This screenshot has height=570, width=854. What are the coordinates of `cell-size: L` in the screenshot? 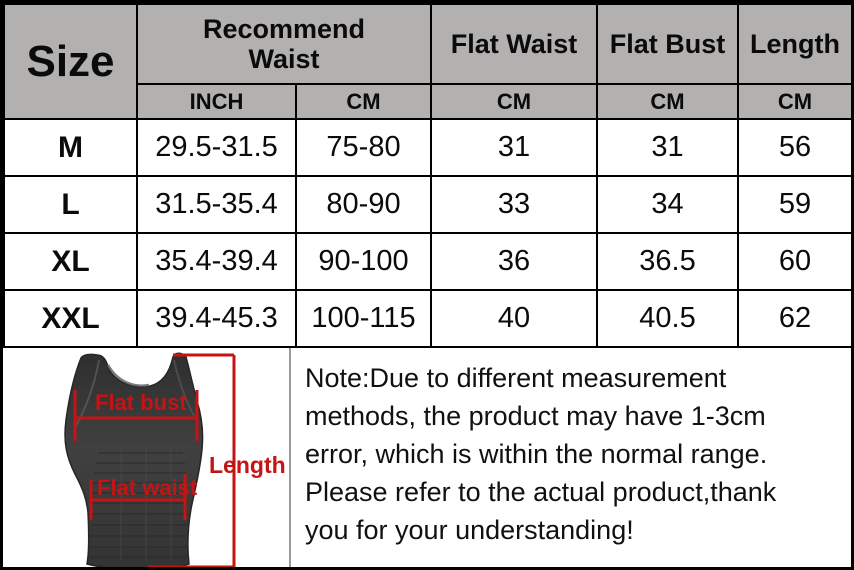 It's located at (70, 204).